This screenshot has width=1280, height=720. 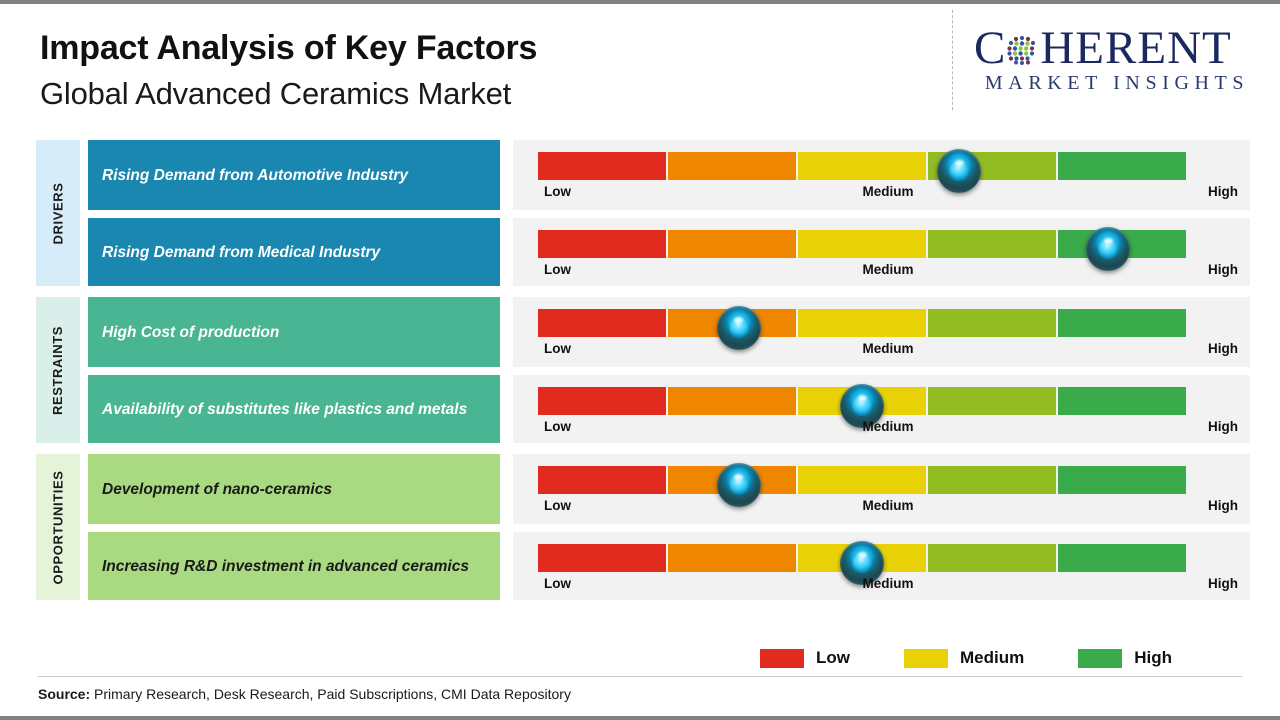 I want to click on category-opportunities: OPPORTUNITIES, so click(x=58, y=527).